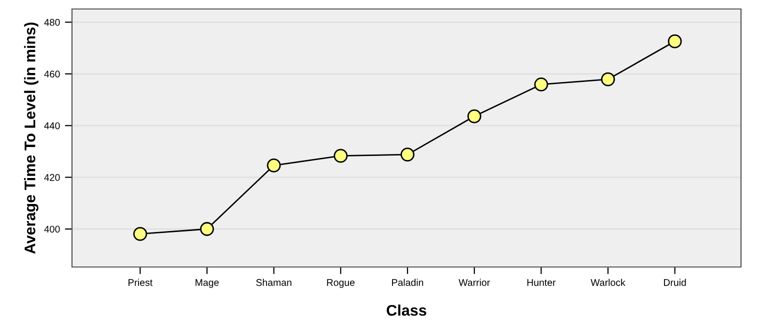 The image size is (761, 327). What do you see at coordinates (474, 282) in the screenshot?
I see `x-tick-label: Warrior` at bounding box center [474, 282].